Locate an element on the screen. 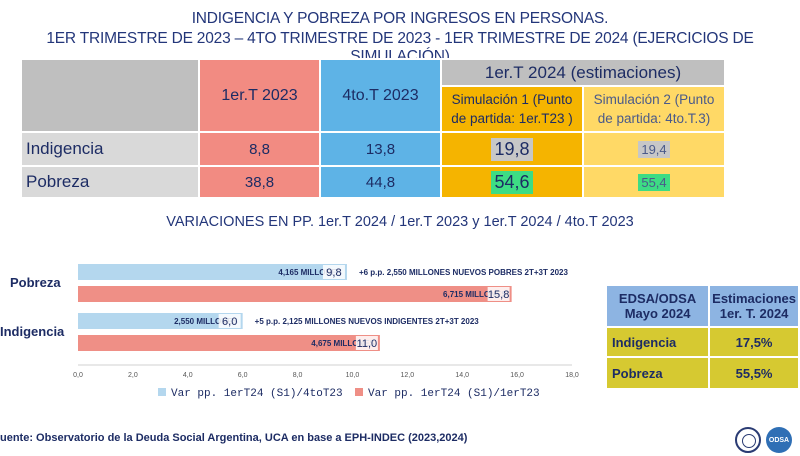  sim2-highlight: 19,4 is located at coordinates (654, 149).